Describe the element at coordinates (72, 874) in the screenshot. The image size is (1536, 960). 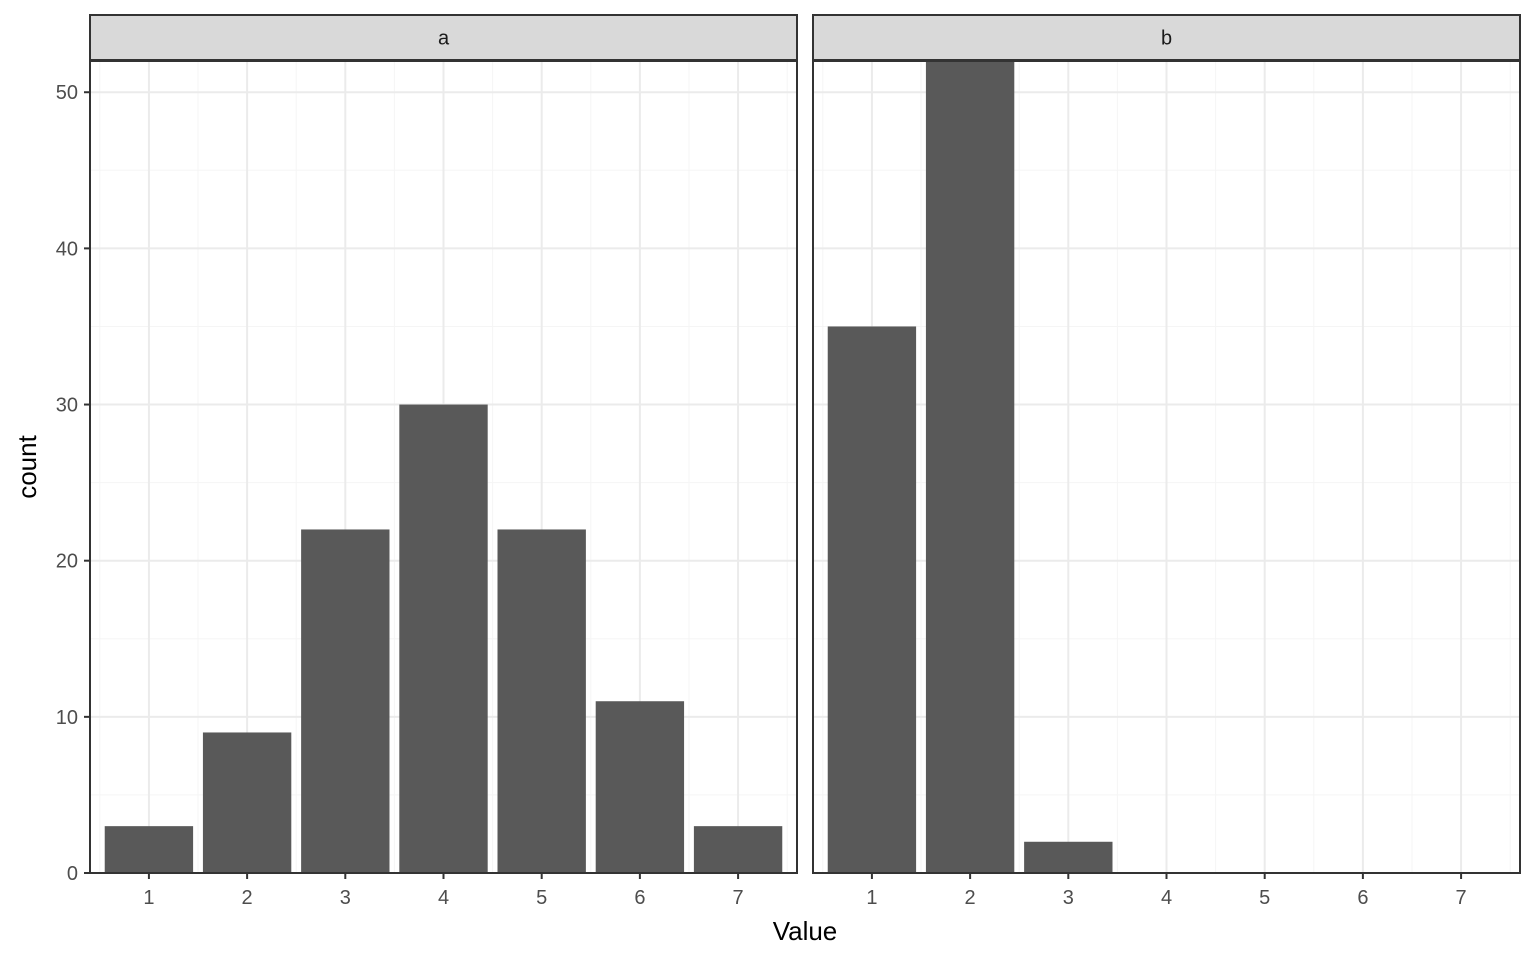
I see `y-tick-label: 0` at that location.